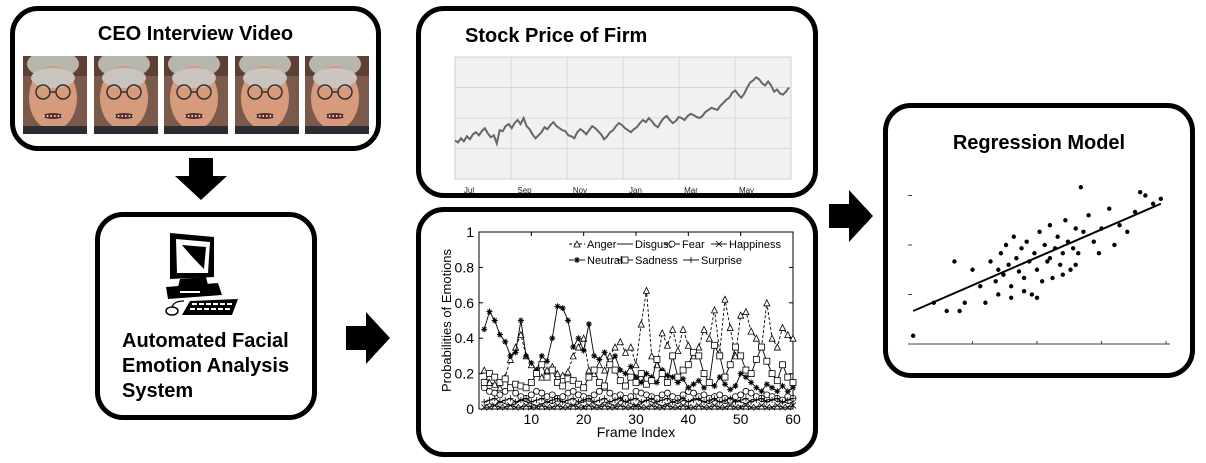 This screenshot has height=463, width=1206. What do you see at coordinates (465, 374) in the screenshot?
I see `emotion-y-tick-label: 0.2` at bounding box center [465, 374].